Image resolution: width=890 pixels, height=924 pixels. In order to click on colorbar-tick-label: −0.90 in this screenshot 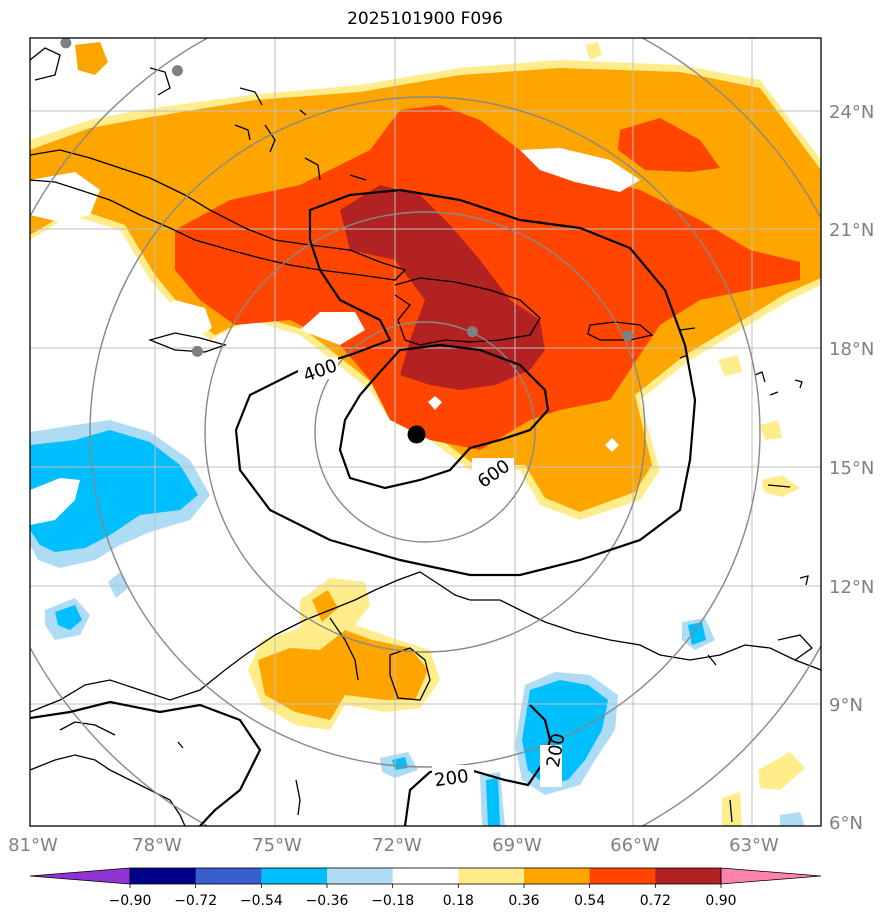, I will do `click(130, 901)`.